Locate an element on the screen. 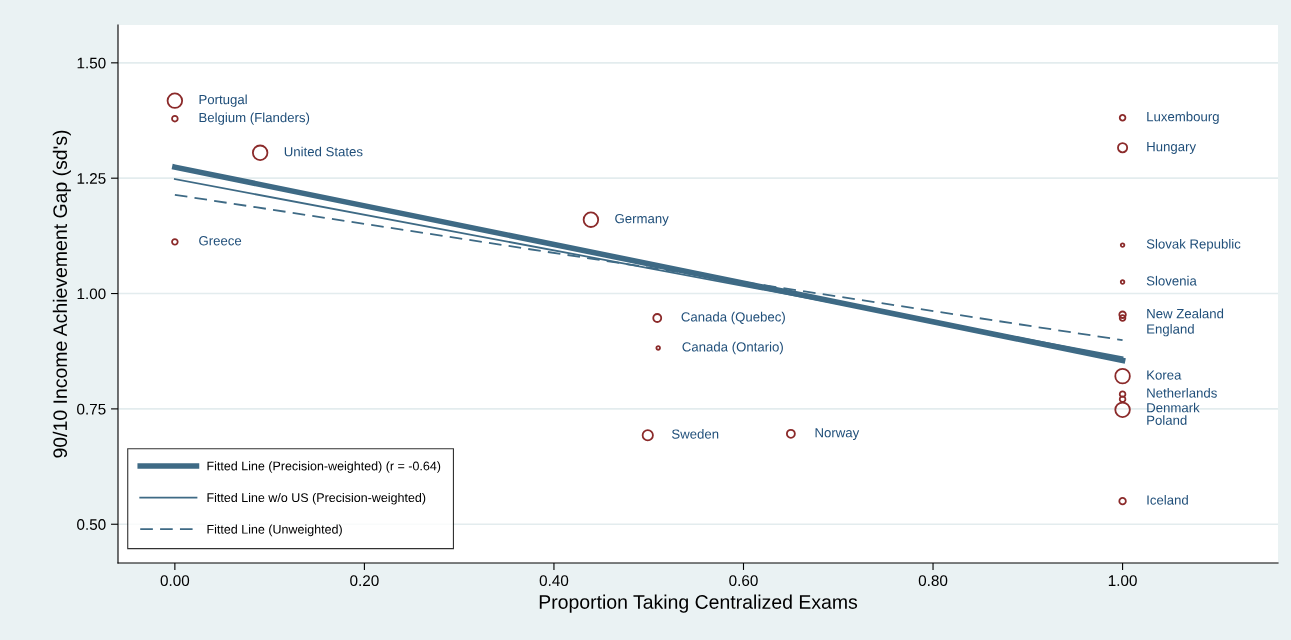 Image resolution: width=1291 pixels, height=640 pixels. x-axis-title: Proportion Taking Centralized Exams is located at coordinates (698, 603).